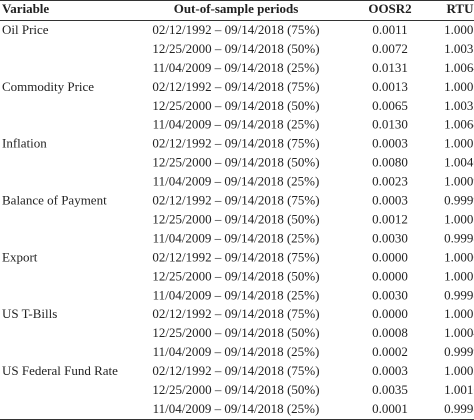  I want to click on value-cell: 0.0013, so click(390, 86).